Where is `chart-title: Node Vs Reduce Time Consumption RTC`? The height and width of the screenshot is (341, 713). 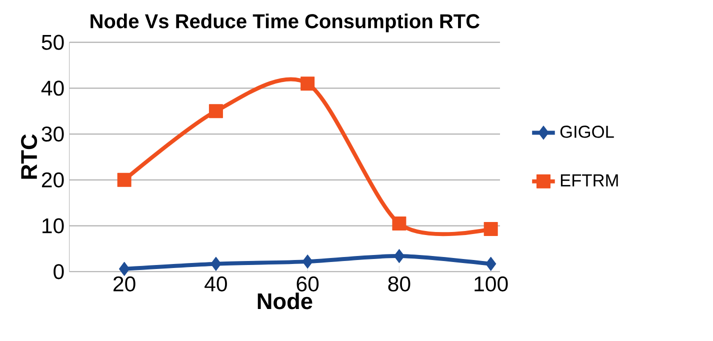
chart-title: Node Vs Reduce Time Consumption RTC is located at coordinates (285, 23).